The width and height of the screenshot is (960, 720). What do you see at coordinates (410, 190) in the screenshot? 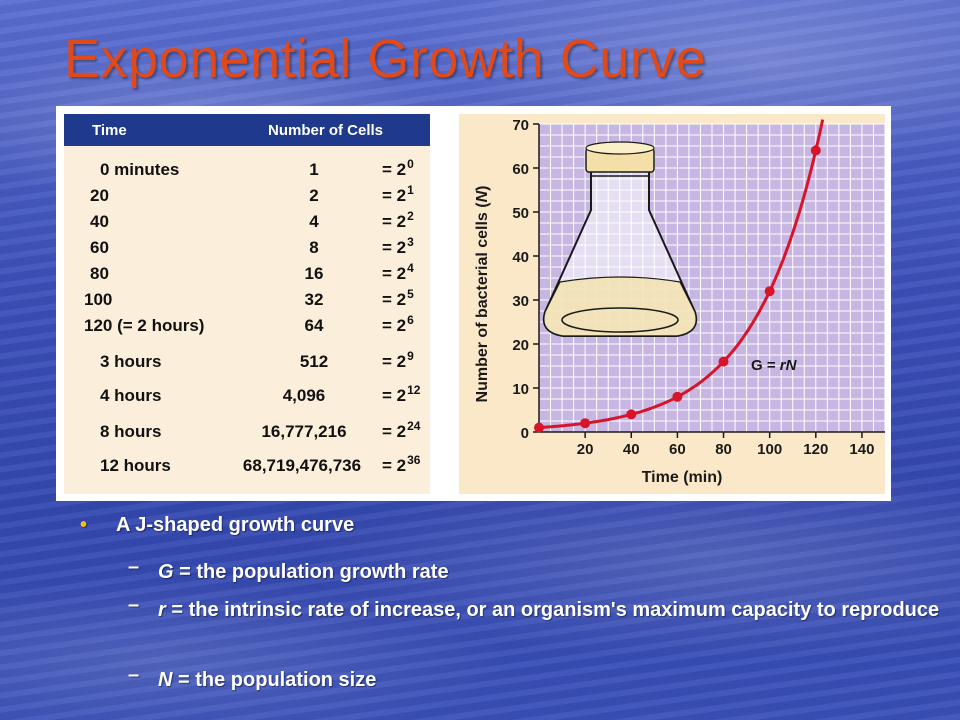
I see `power-exponent: 1` at bounding box center [410, 190].